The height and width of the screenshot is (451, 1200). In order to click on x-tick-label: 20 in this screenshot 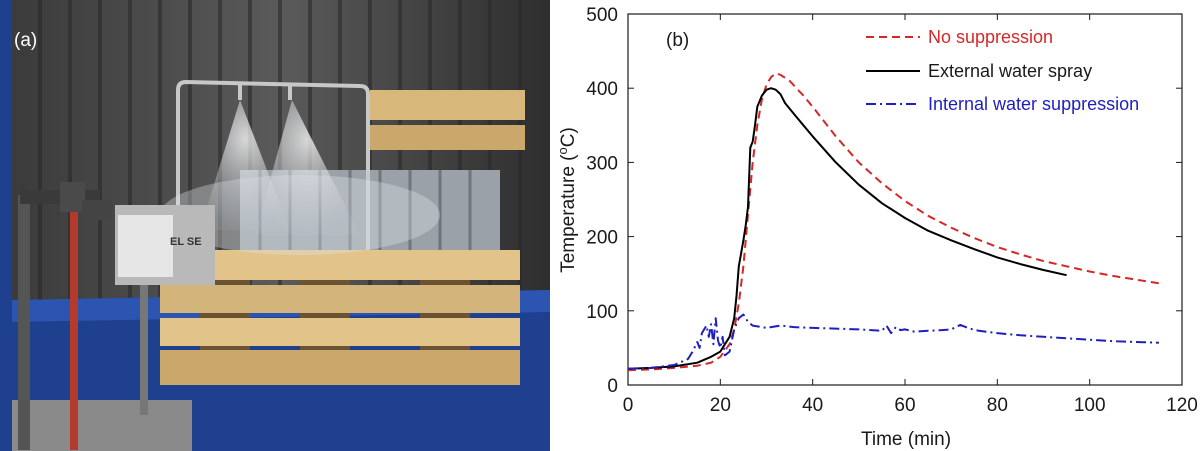, I will do `click(720, 405)`.